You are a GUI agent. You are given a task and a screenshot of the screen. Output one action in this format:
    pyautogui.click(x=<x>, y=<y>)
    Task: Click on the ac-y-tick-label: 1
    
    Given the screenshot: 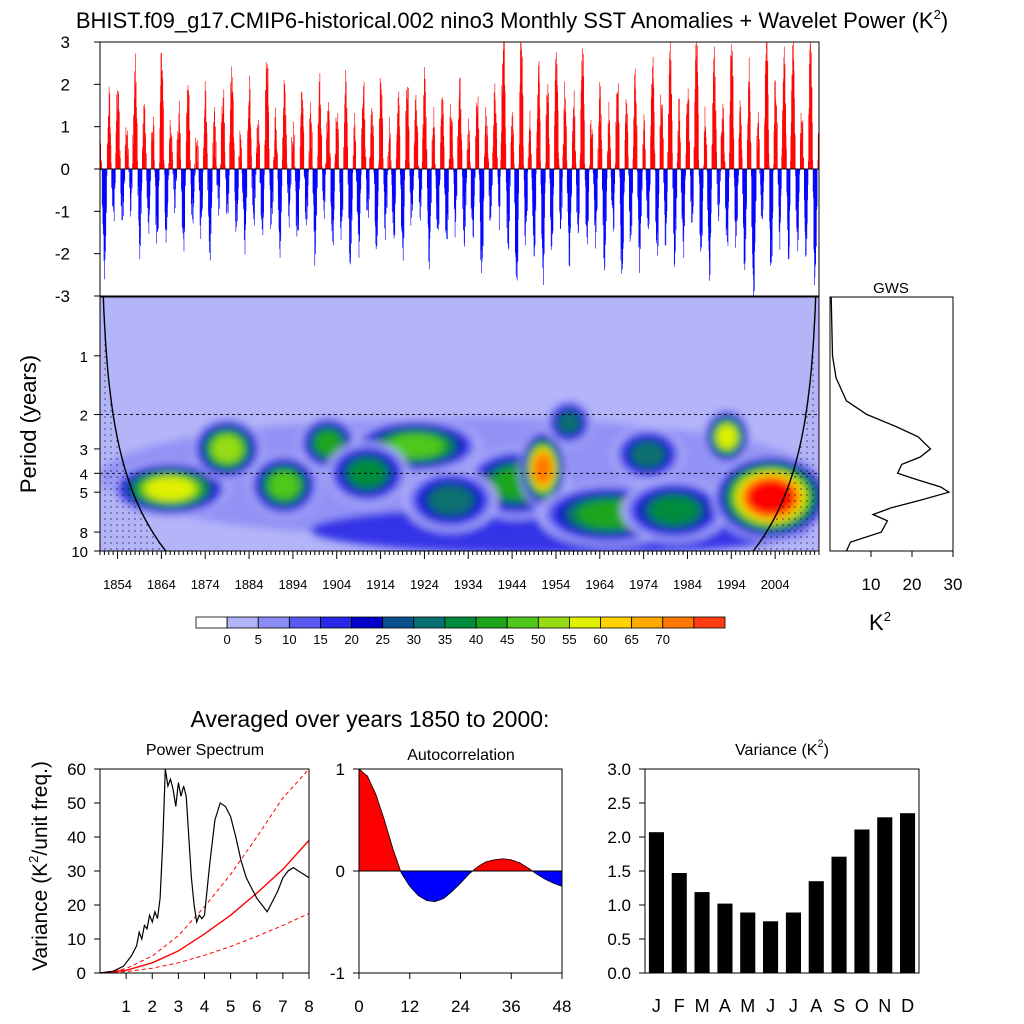 What is the action you would take?
    pyautogui.click(x=340, y=769)
    